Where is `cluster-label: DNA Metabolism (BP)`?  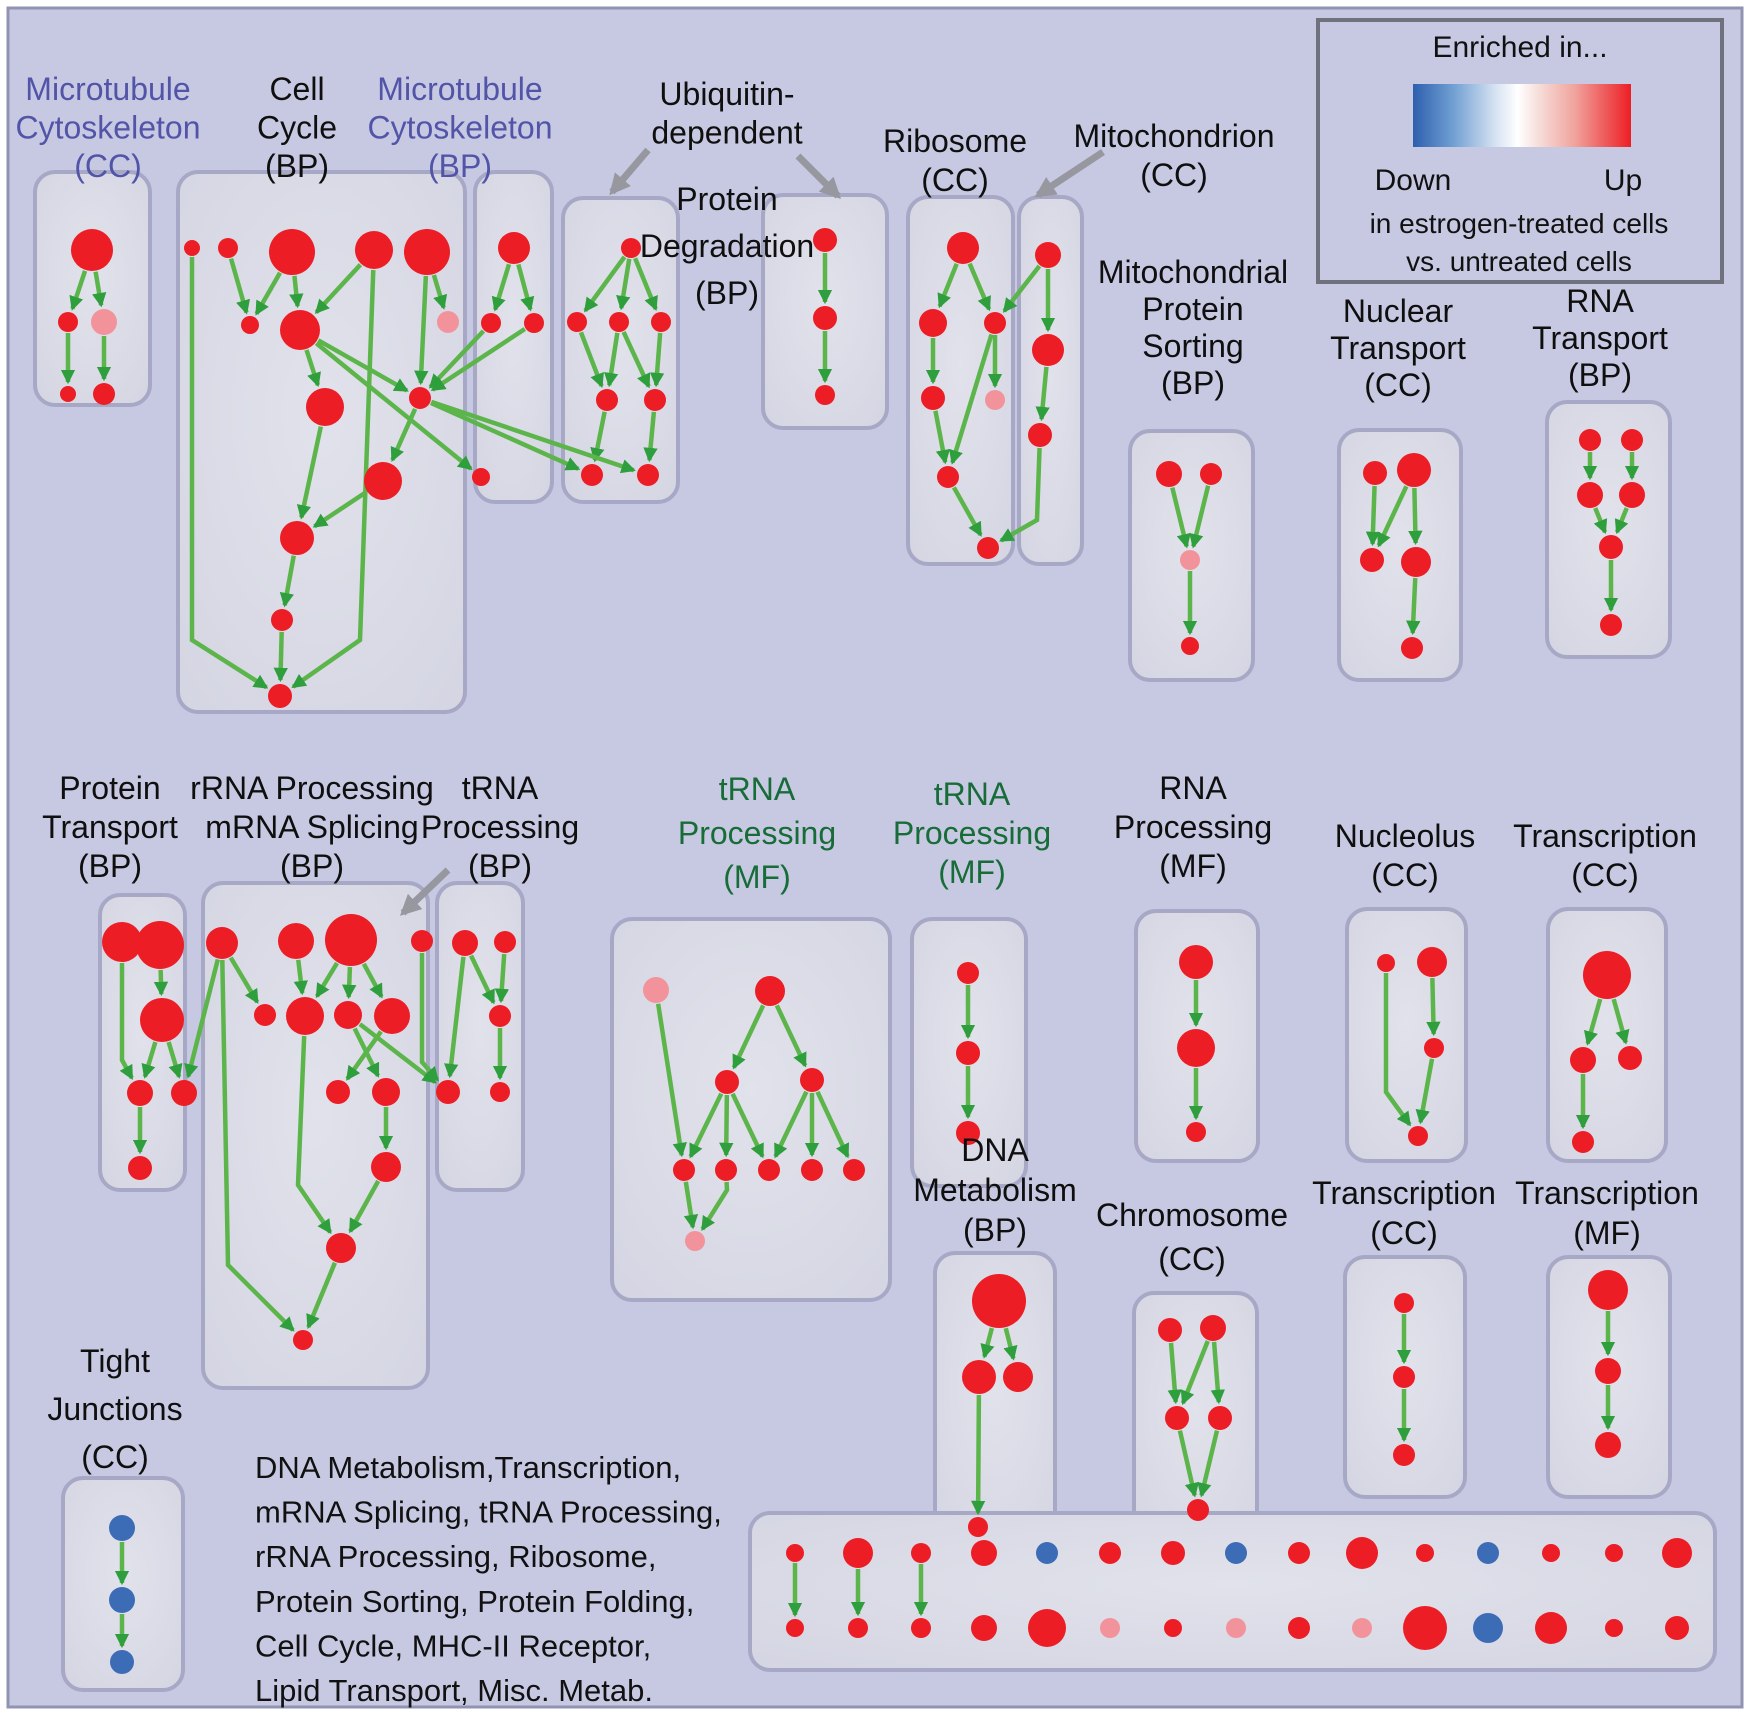 cluster-label: DNA Metabolism (BP) is located at coordinates (995, 1190).